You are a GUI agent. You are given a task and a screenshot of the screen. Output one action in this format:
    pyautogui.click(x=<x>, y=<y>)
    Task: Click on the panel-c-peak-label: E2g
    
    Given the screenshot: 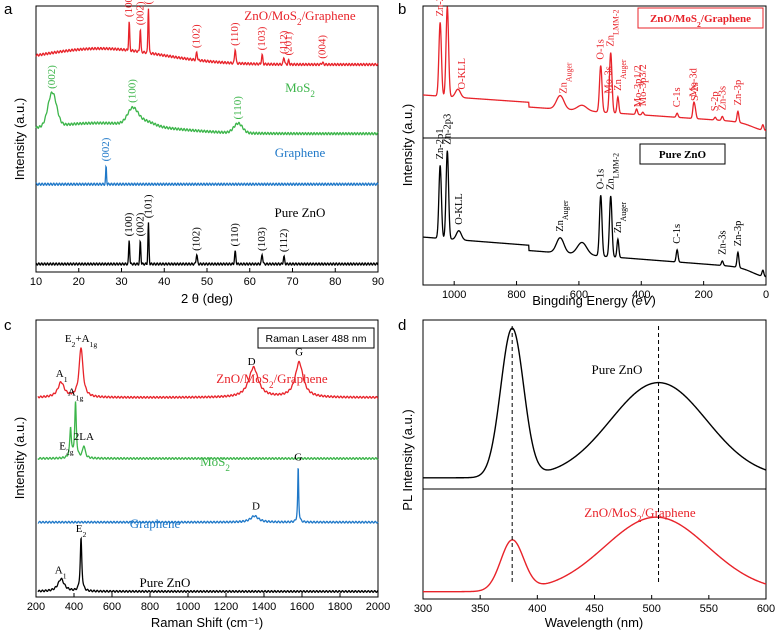 What is the action you would take?
    pyautogui.click(x=66, y=449)
    